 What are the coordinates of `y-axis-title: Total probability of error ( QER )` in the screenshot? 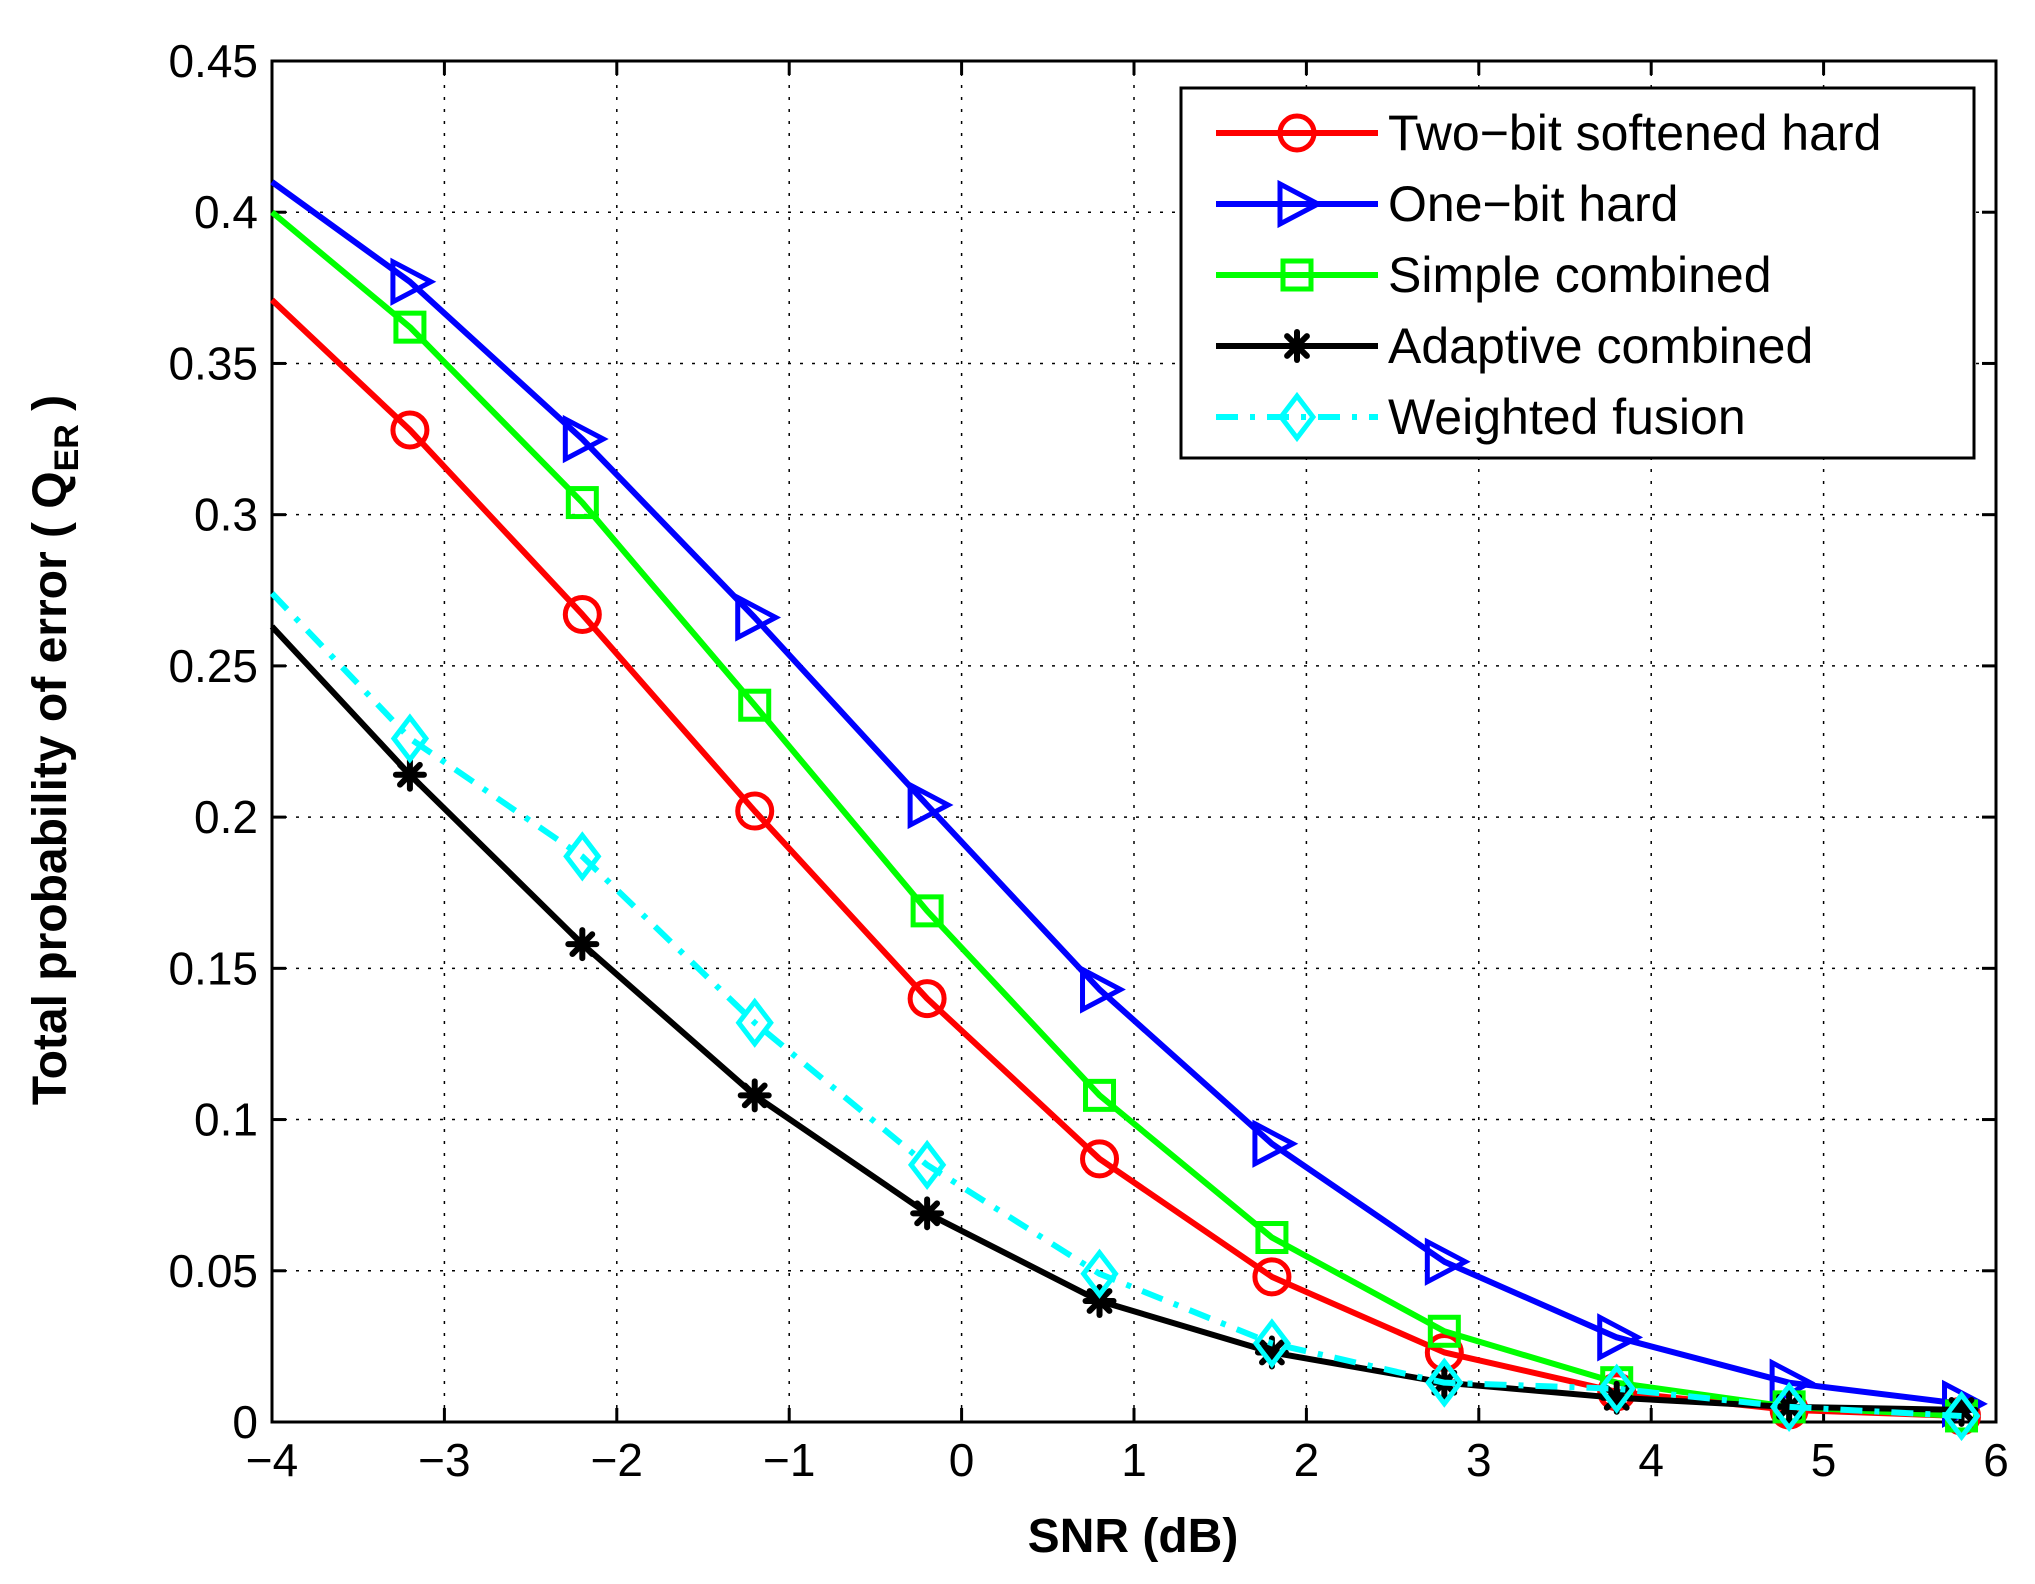 It's located at (55, 750).